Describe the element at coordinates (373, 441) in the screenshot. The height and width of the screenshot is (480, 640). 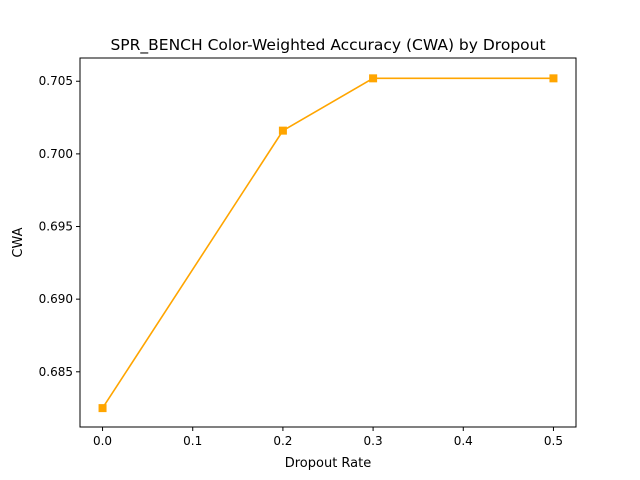
I see `x-tick-label: 0.3` at that location.